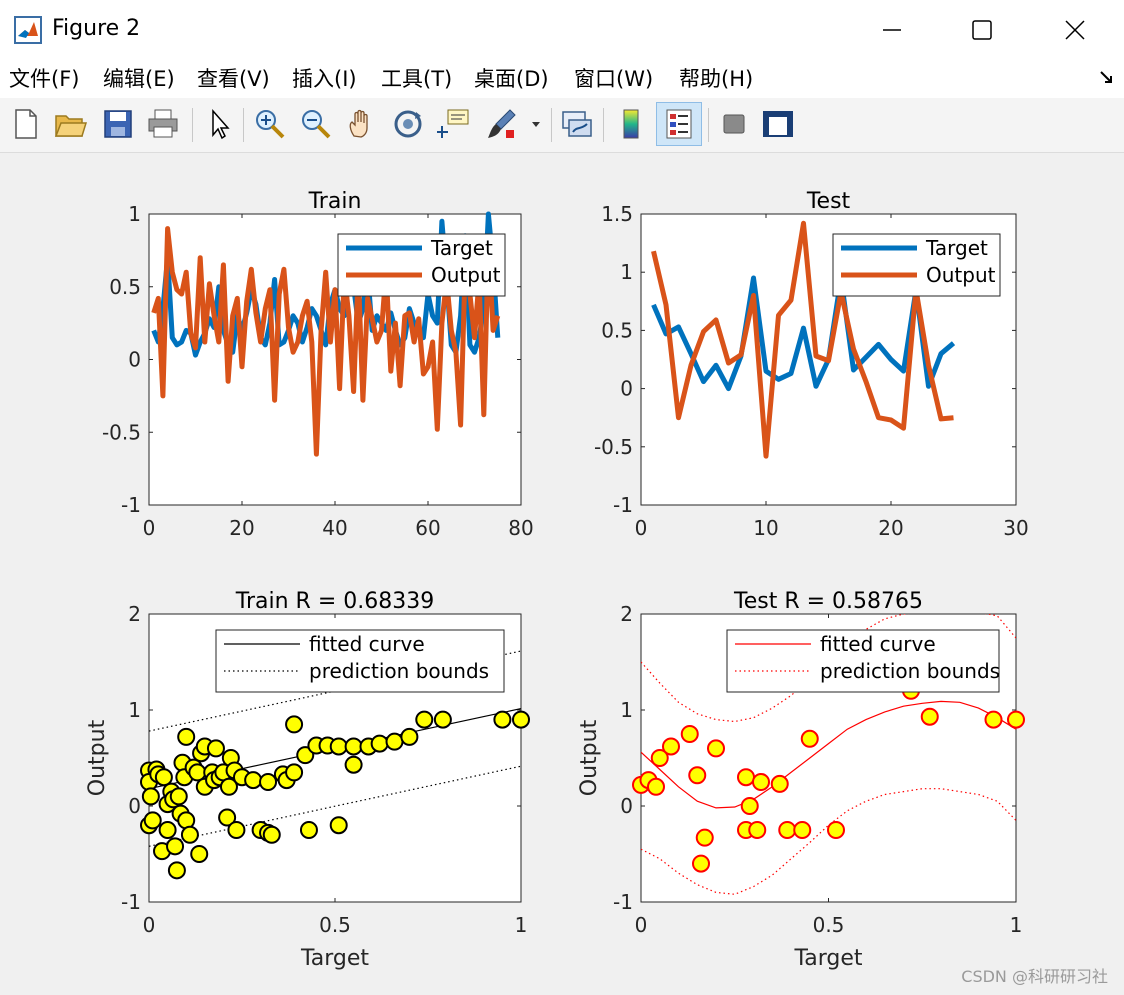 The height and width of the screenshot is (995, 1124). What do you see at coordinates (1107, 77) in the screenshot?
I see `dock-arrow-icon` at bounding box center [1107, 77].